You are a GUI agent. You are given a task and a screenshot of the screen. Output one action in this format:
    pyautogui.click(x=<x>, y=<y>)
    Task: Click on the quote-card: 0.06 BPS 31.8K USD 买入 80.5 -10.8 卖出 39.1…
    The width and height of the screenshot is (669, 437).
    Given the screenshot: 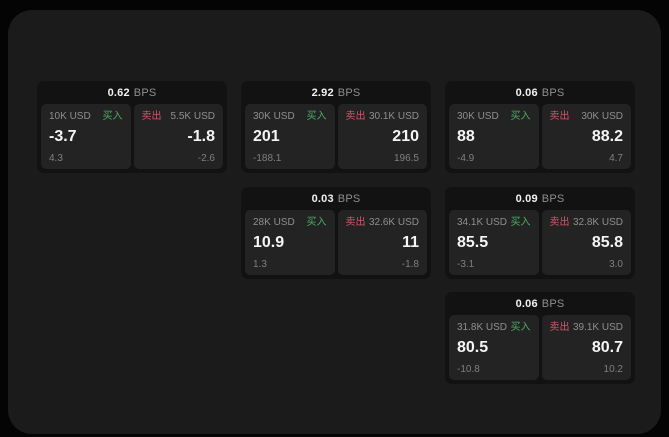 What is the action you would take?
    pyautogui.click(x=540, y=338)
    